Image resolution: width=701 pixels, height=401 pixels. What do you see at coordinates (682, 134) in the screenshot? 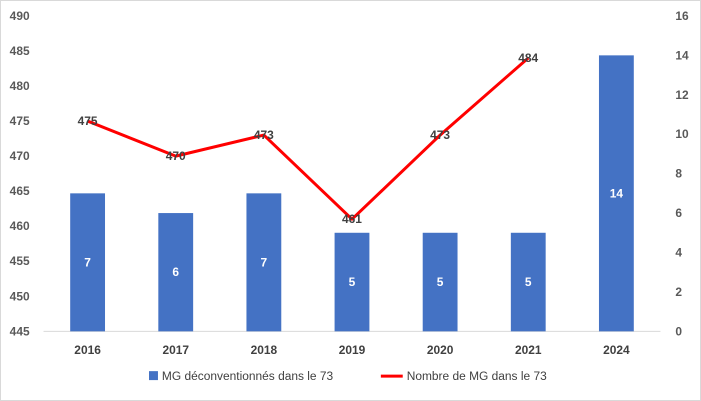
I see `right-y-tick-label: 10` at bounding box center [682, 134].